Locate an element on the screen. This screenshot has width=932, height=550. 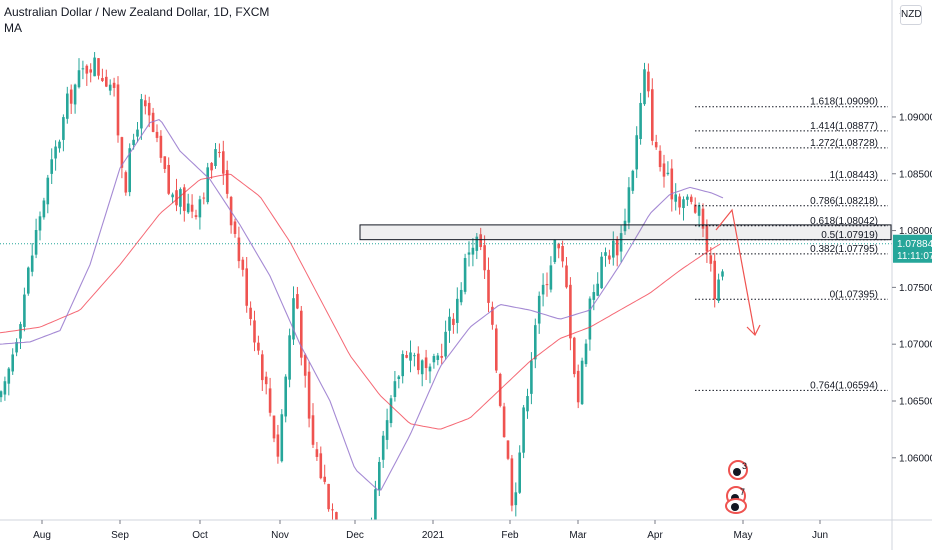
price-tick-label: 1.06500 is located at coordinates (915, 401).